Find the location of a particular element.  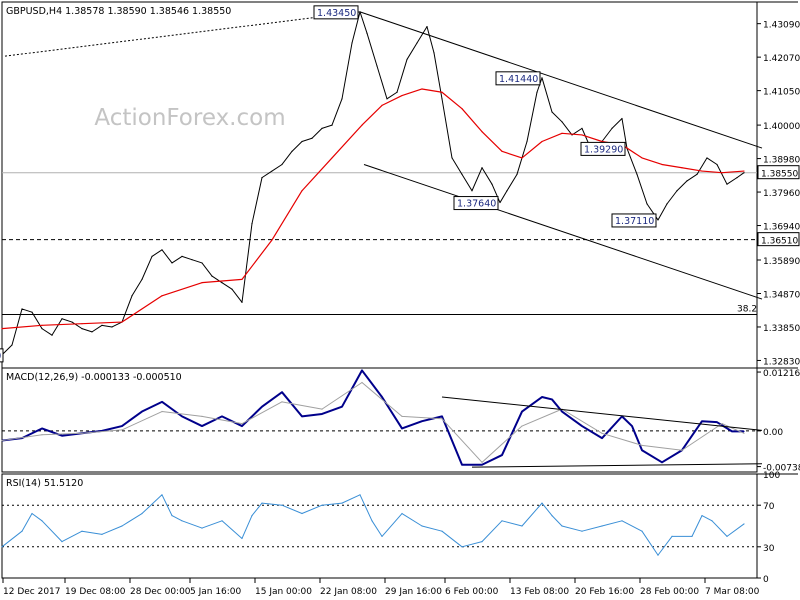

x-axis-tick-label: 7 Mar 08:00 is located at coordinates (732, 592).